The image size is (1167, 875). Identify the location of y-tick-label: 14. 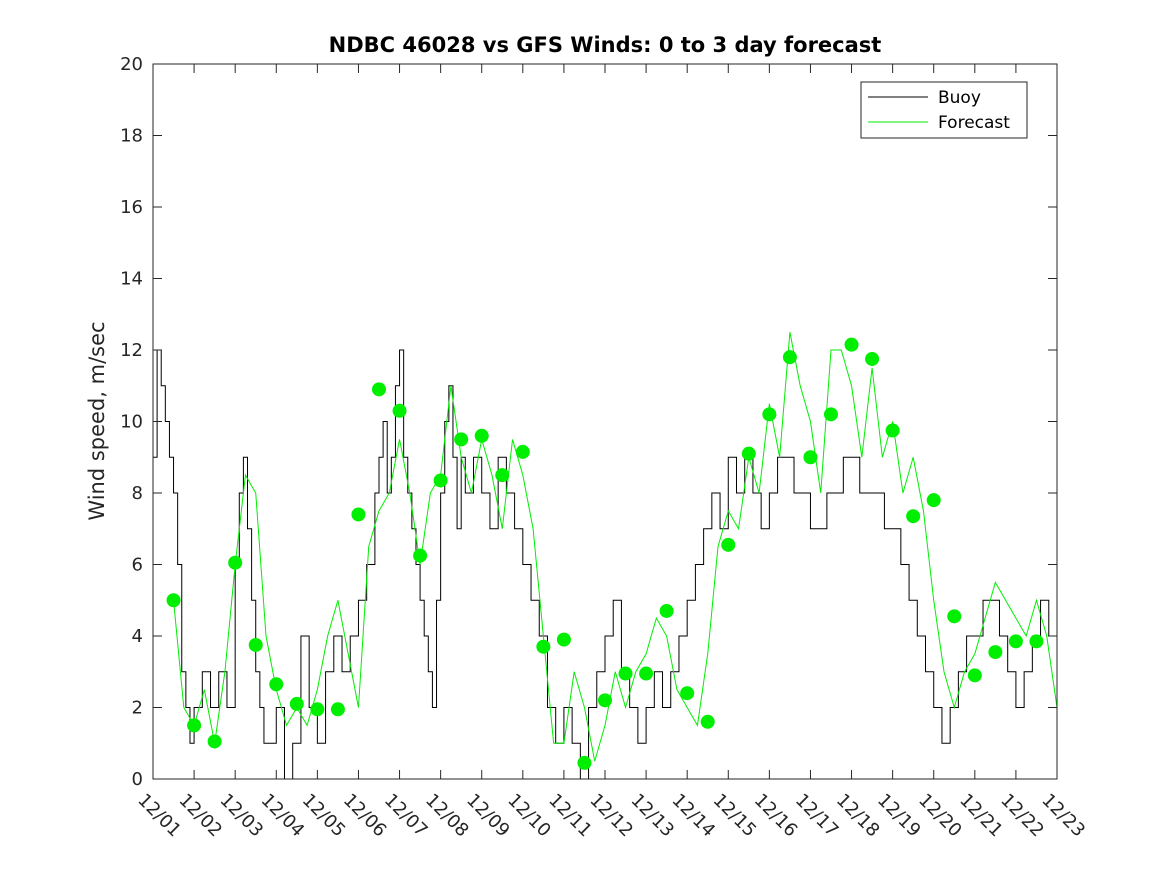
(131, 279).